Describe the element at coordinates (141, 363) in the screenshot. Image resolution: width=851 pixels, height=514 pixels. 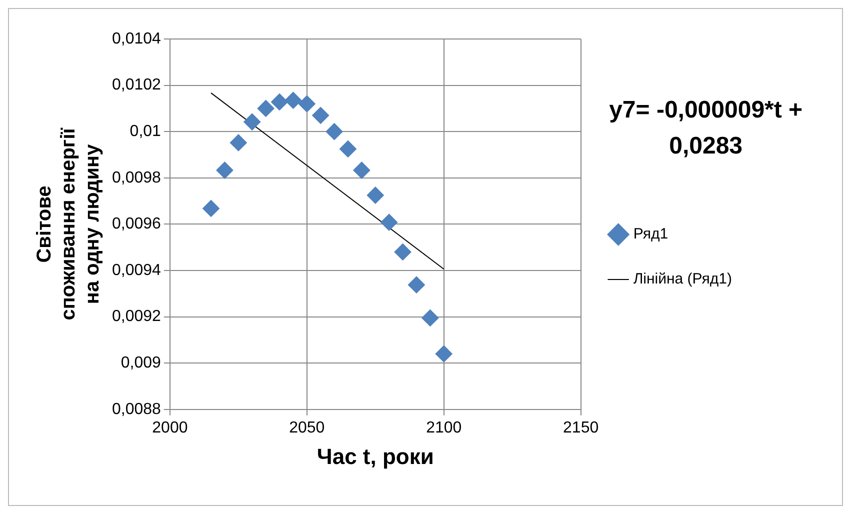
I see `y-tick-label: 0,009` at that location.